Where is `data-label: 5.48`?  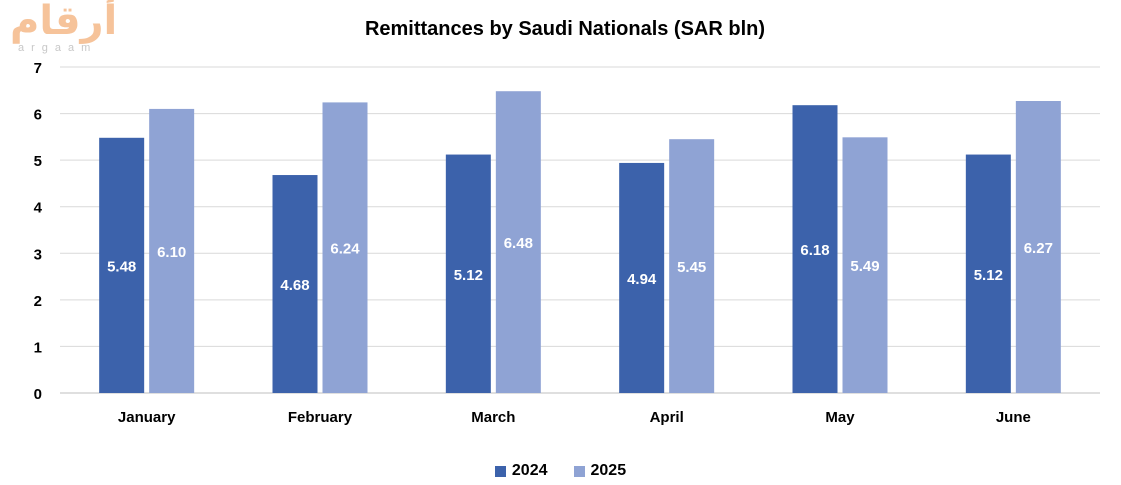 data-label: 5.48 is located at coordinates (121, 266).